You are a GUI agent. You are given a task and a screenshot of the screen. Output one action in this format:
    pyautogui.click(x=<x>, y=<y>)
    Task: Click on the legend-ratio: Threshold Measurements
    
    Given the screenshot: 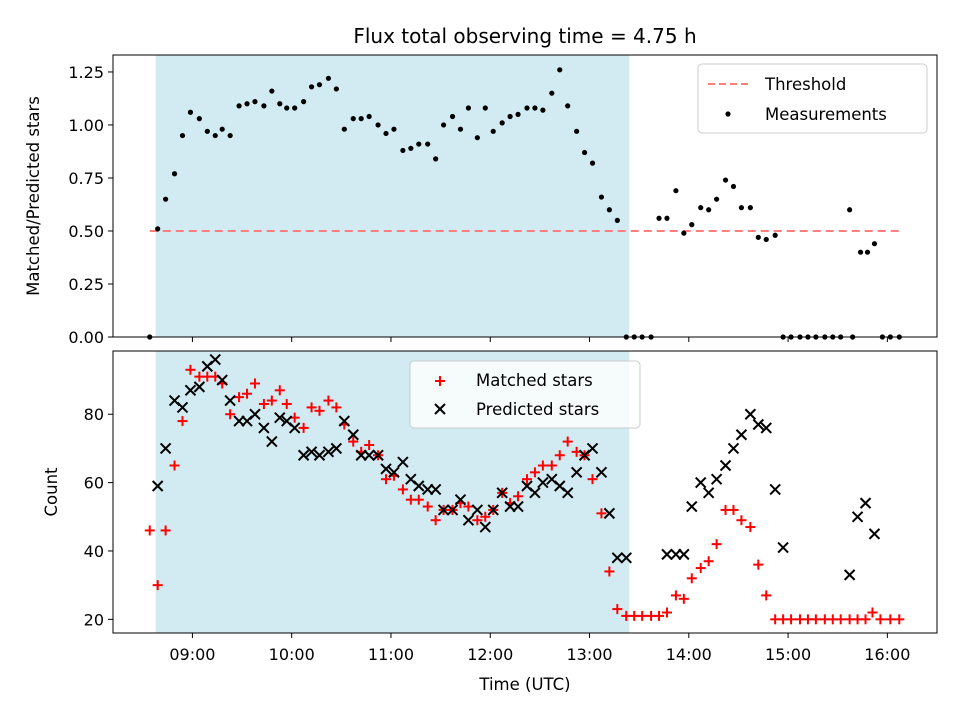 What is the action you would take?
    pyautogui.click(x=812, y=98)
    